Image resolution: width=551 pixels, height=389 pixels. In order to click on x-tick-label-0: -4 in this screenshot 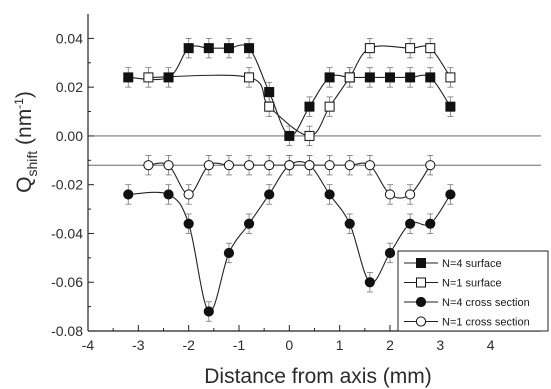, I will do `click(88, 345)`.